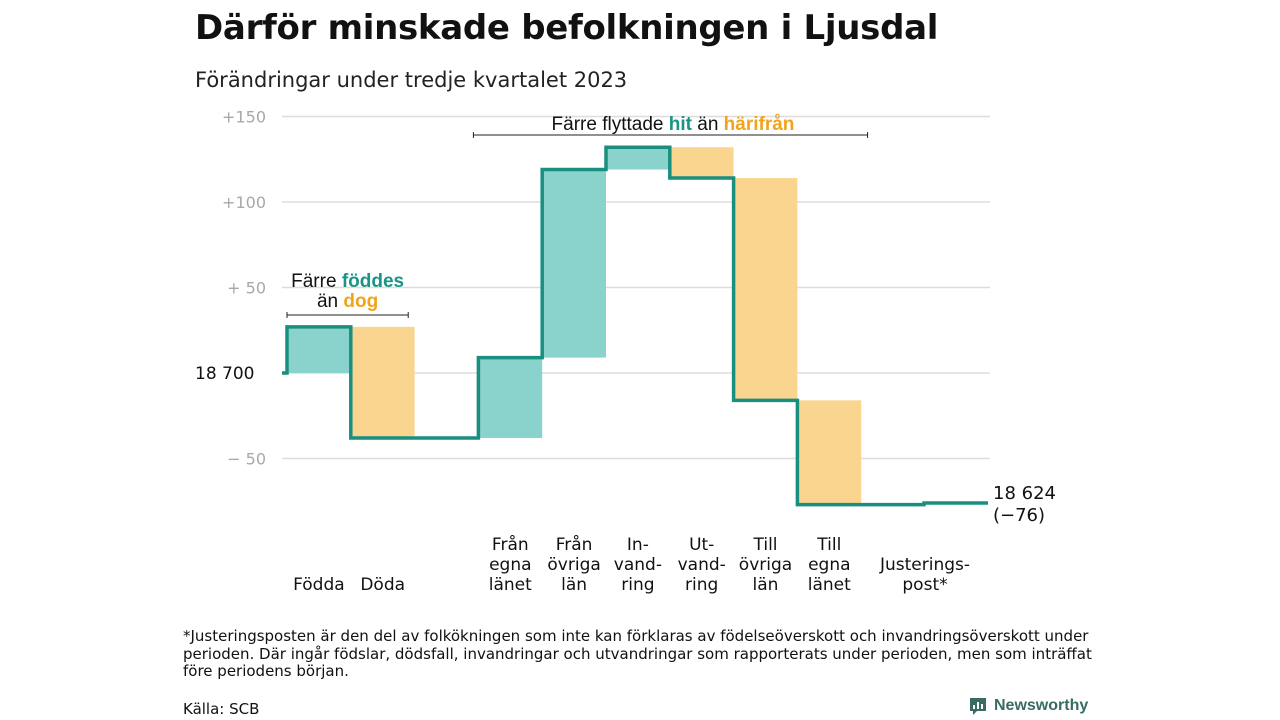 The width and height of the screenshot is (1280, 720). I want to click on annotation-births-line2: än dog, so click(347, 301).